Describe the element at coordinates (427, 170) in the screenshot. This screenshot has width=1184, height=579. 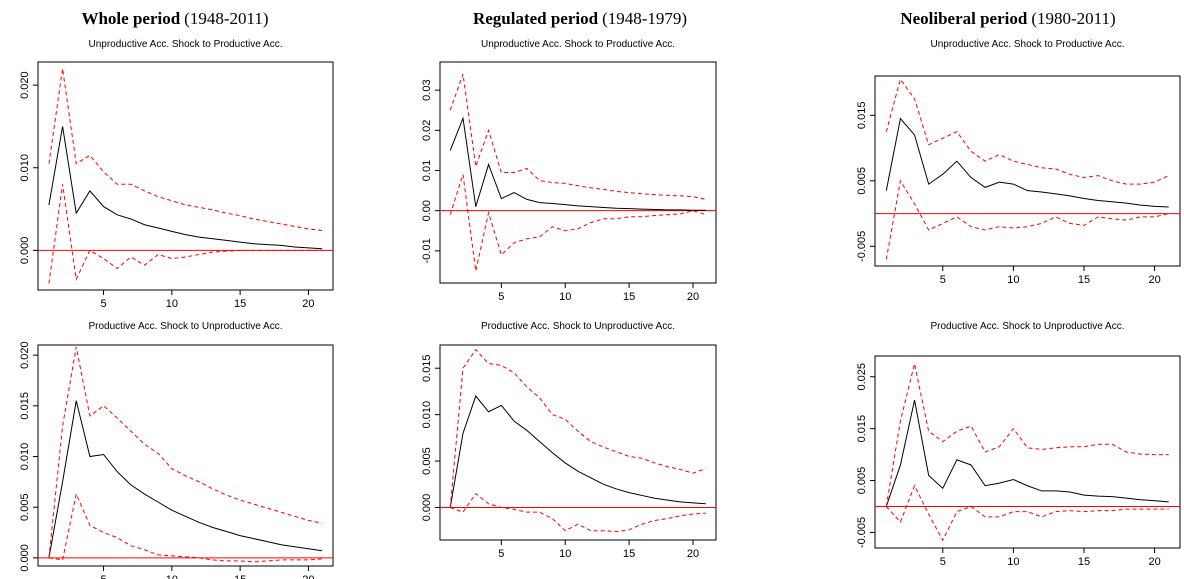
I see `y-tick-label: 0.01` at that location.